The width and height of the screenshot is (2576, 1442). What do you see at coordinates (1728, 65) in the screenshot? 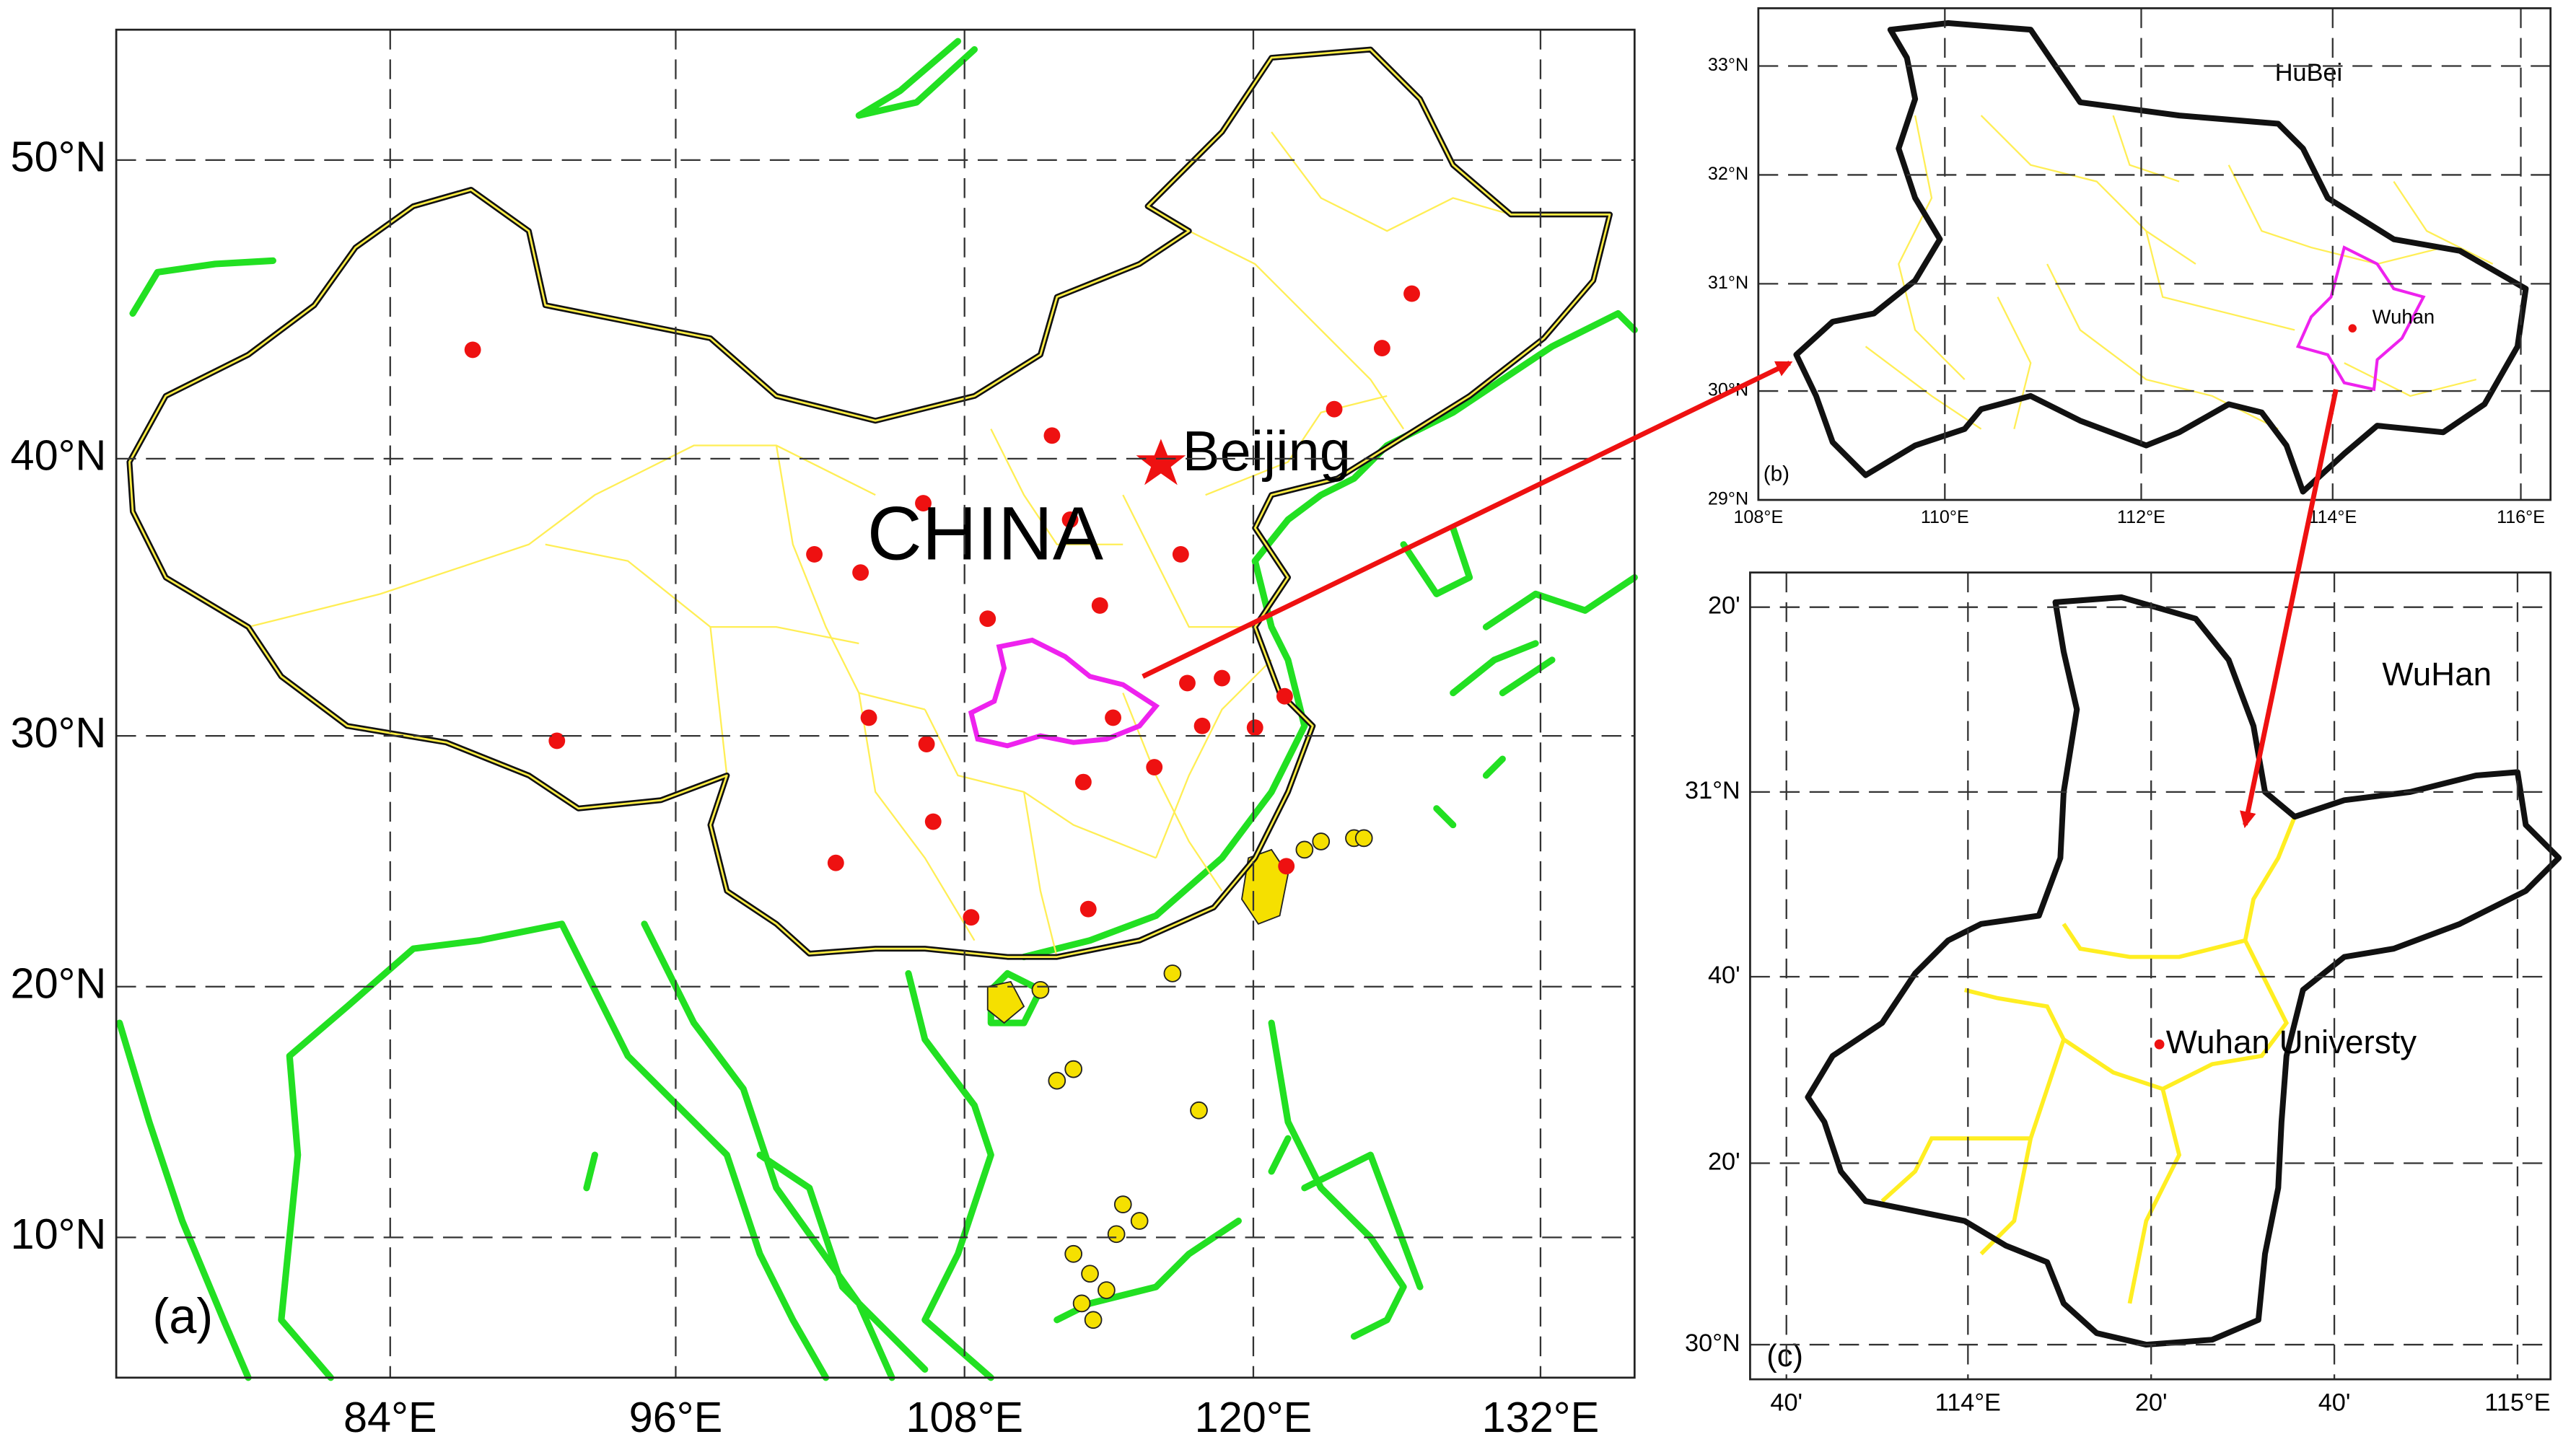
I see `y-tick-label: 33°N` at bounding box center [1728, 65].